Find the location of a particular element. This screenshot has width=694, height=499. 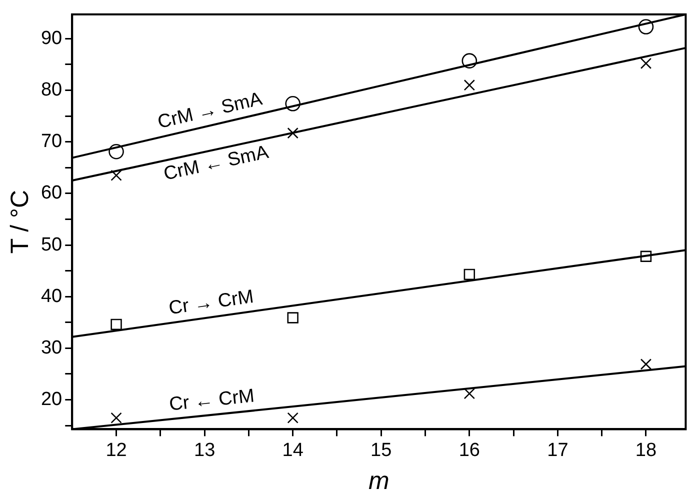

y-tick-label: 20 is located at coordinates (51, 399).